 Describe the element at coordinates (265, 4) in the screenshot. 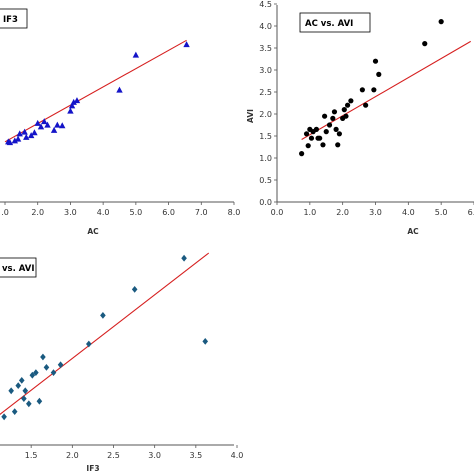

I see `y-tick-label: 4.5` at that location.